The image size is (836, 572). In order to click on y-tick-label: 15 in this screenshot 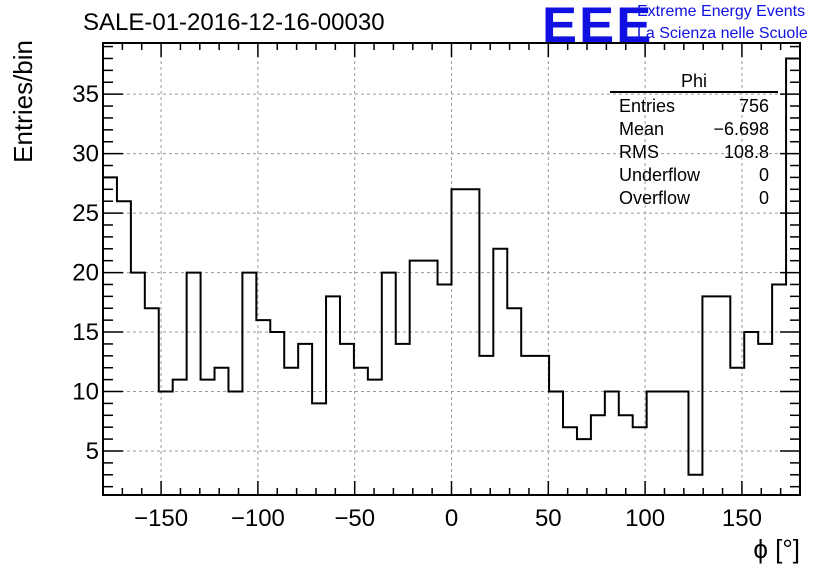, I will do `click(85, 332)`.